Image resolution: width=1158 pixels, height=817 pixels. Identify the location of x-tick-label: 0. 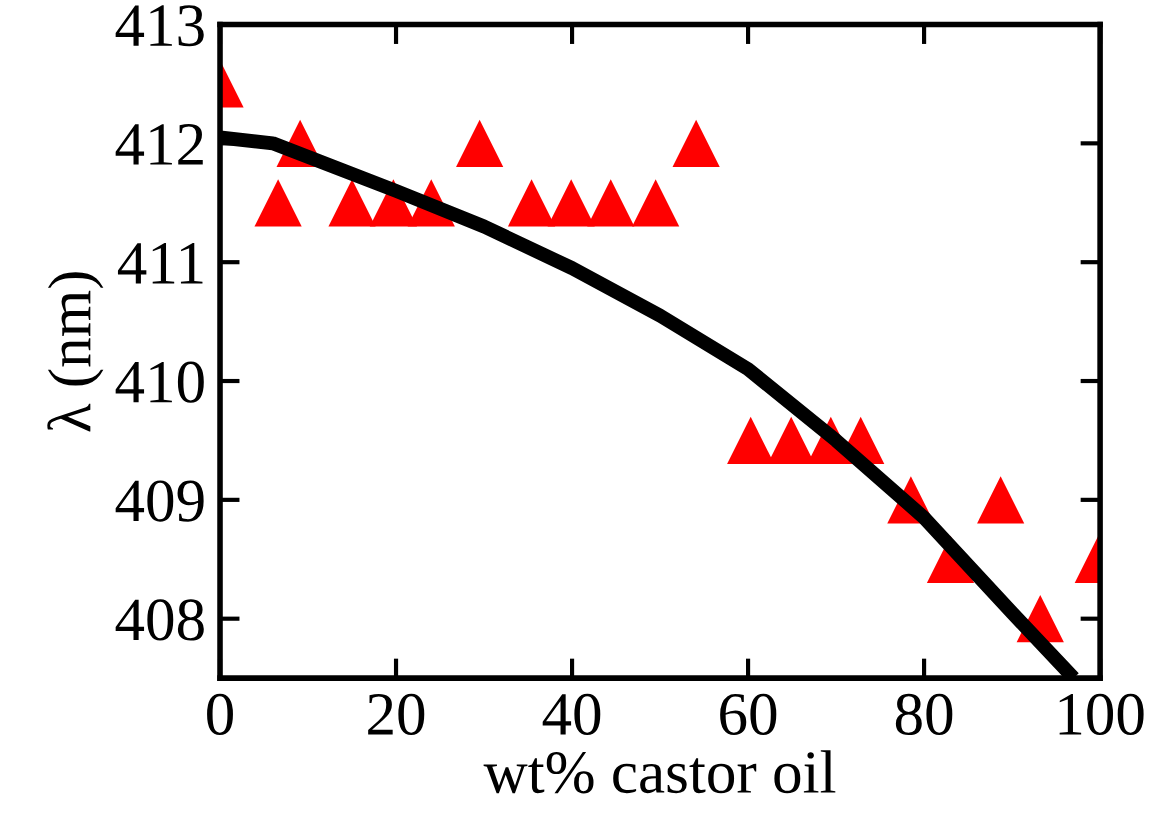
(220, 714).